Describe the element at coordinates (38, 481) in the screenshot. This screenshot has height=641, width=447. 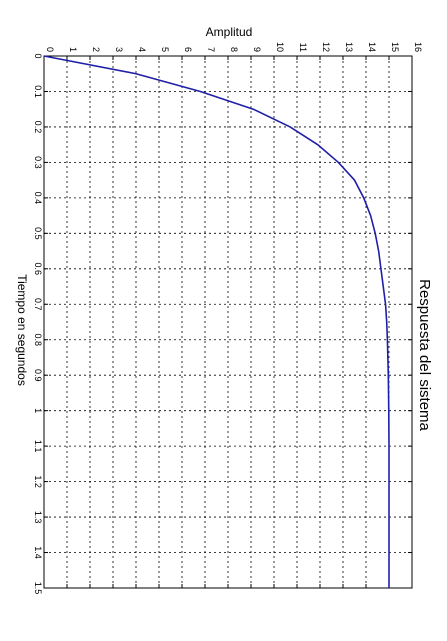
I see `tick-label-time: 1.2` at that location.